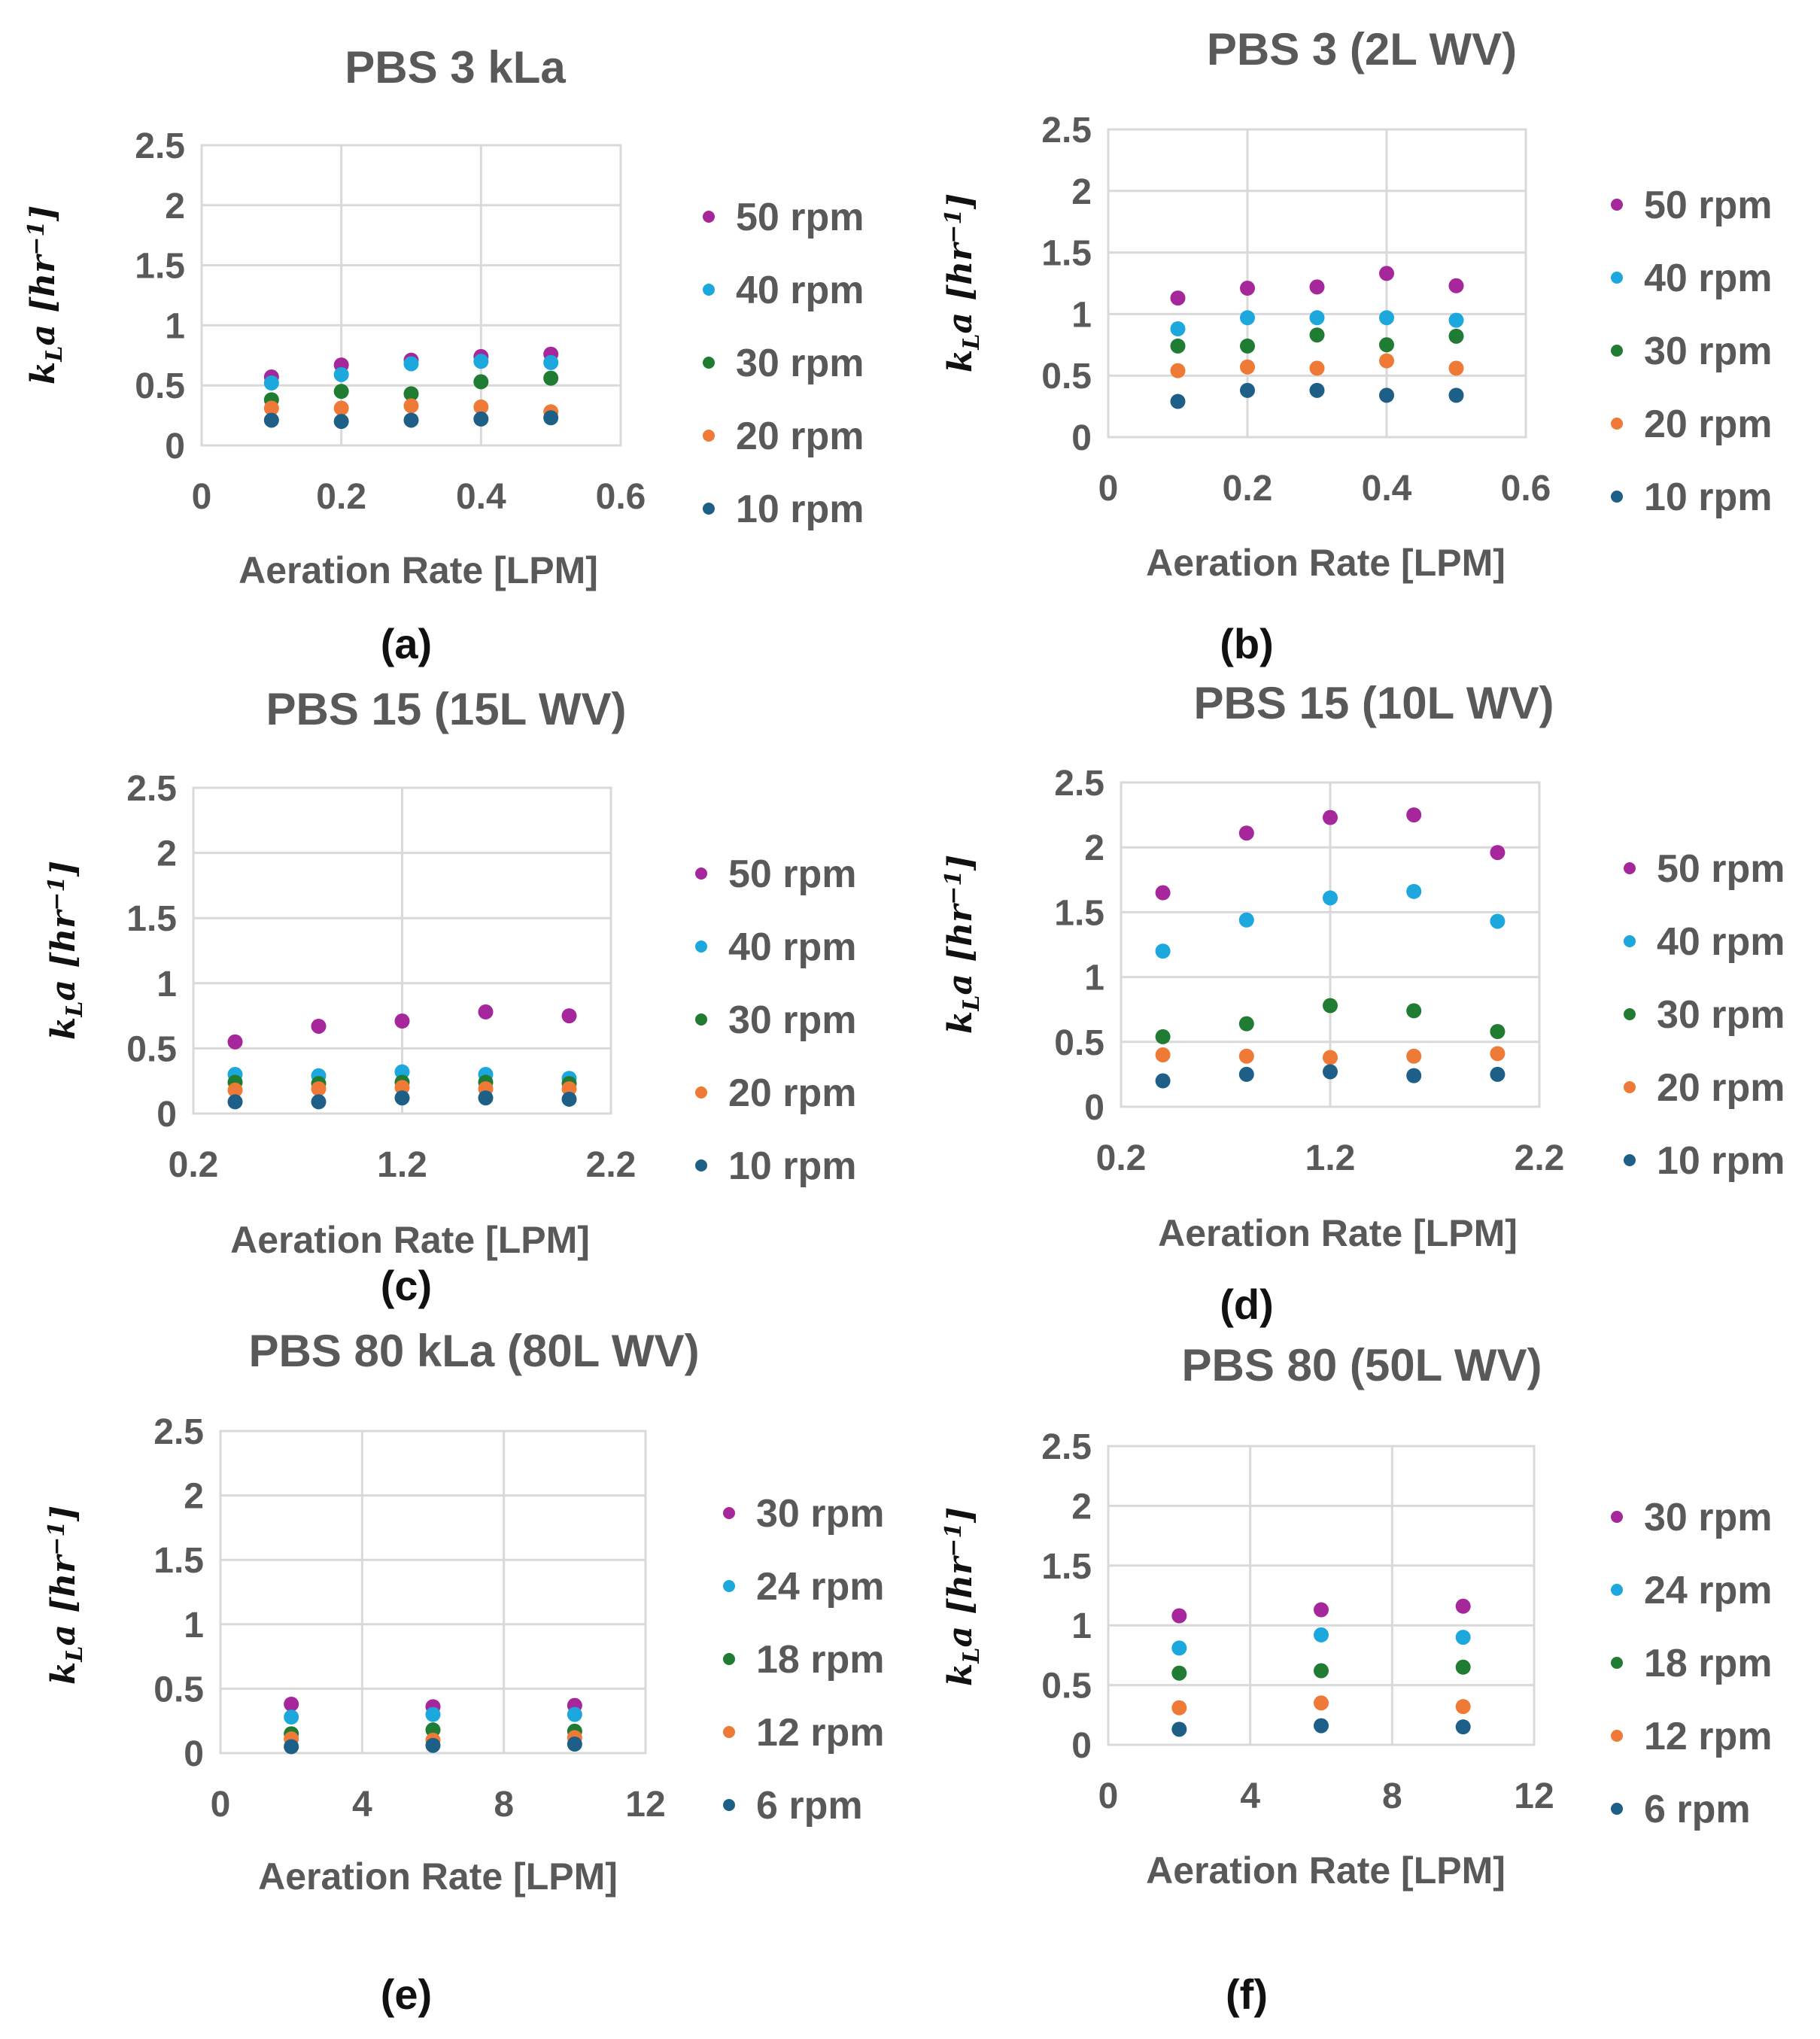 This screenshot has height=2039, width=1820. I want to click on chart-title: PBS 80 (50L WV), so click(1361, 1365).